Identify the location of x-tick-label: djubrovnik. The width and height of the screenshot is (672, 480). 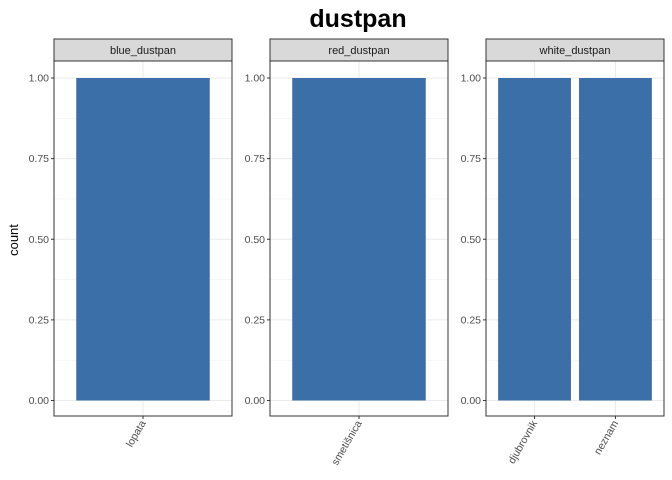
(523, 442).